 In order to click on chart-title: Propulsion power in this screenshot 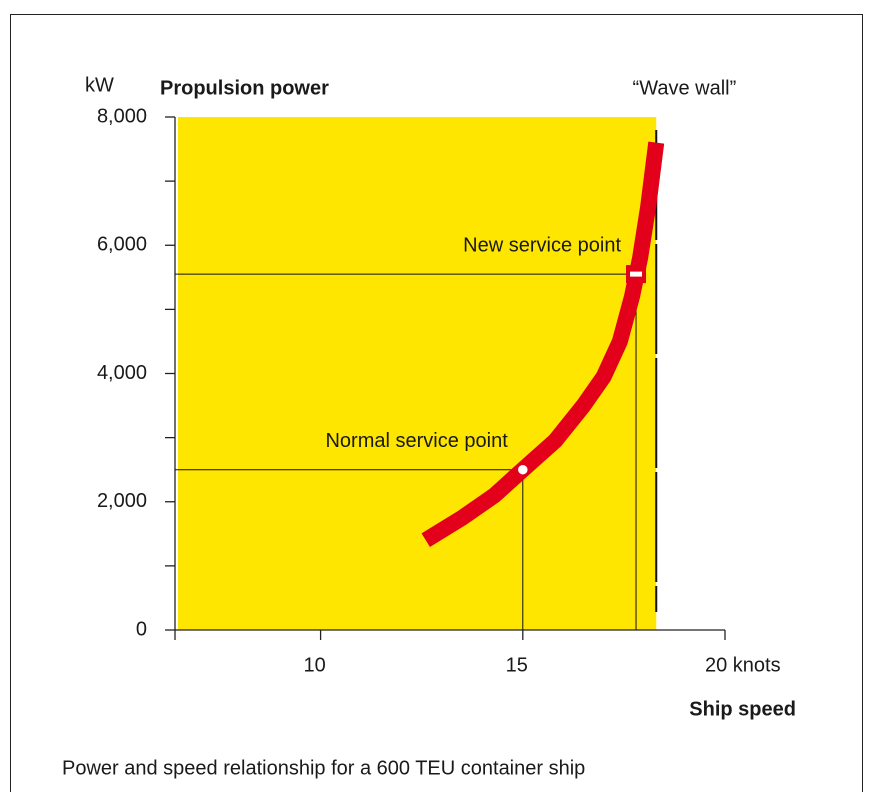, I will do `click(244, 88)`.